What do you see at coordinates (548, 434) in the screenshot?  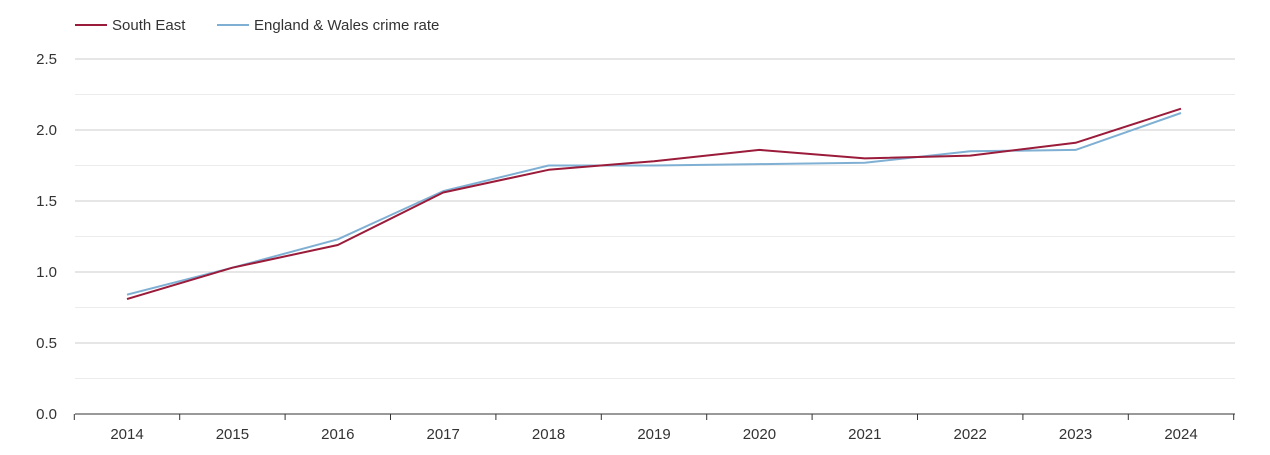 I see `x-tick-label: 2018` at bounding box center [548, 434].